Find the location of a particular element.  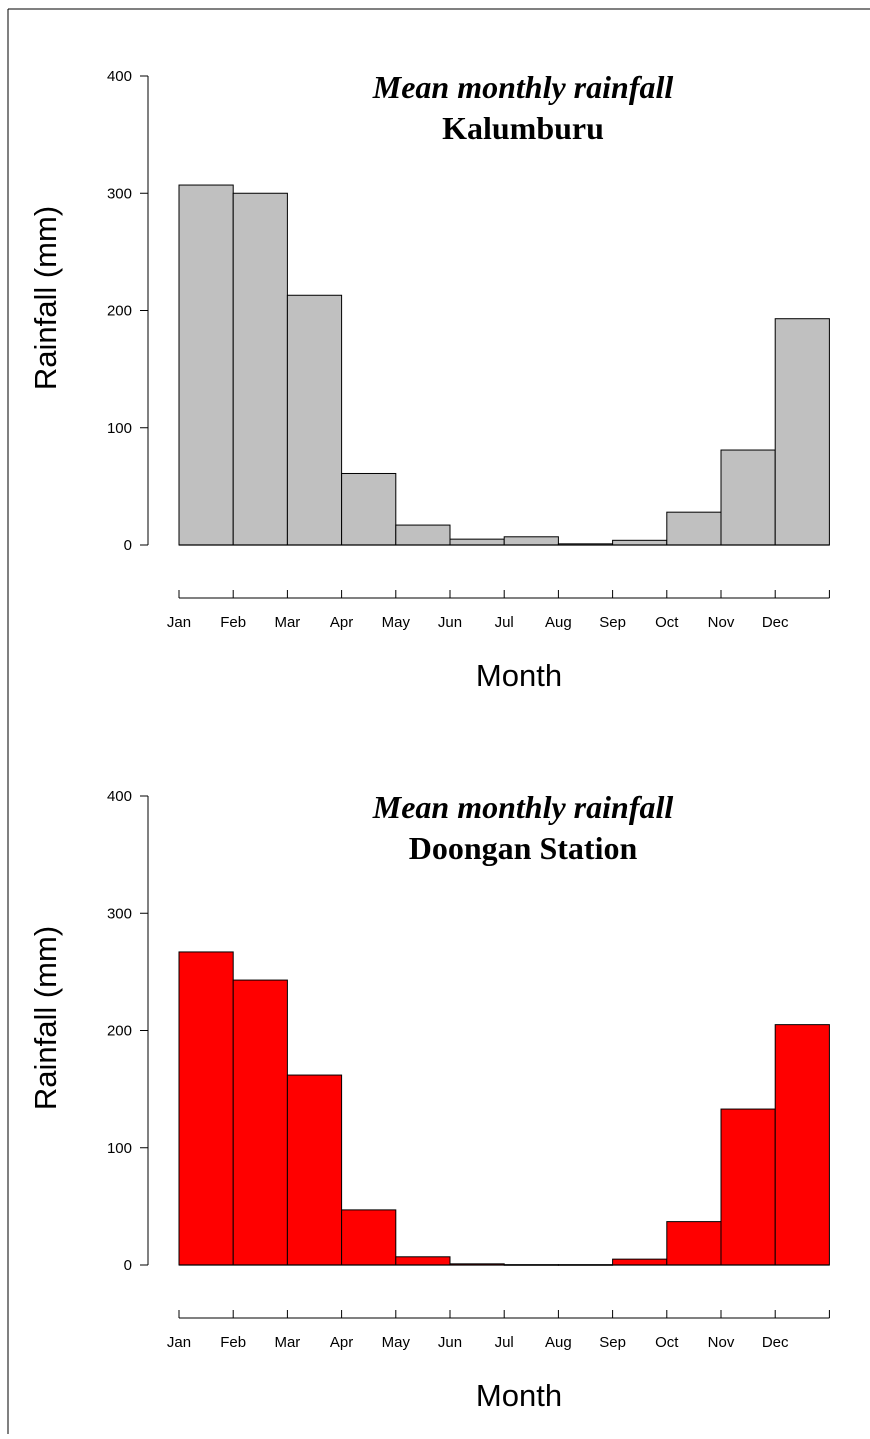

chart-subtitle: Kalumburu is located at coordinates (523, 128).